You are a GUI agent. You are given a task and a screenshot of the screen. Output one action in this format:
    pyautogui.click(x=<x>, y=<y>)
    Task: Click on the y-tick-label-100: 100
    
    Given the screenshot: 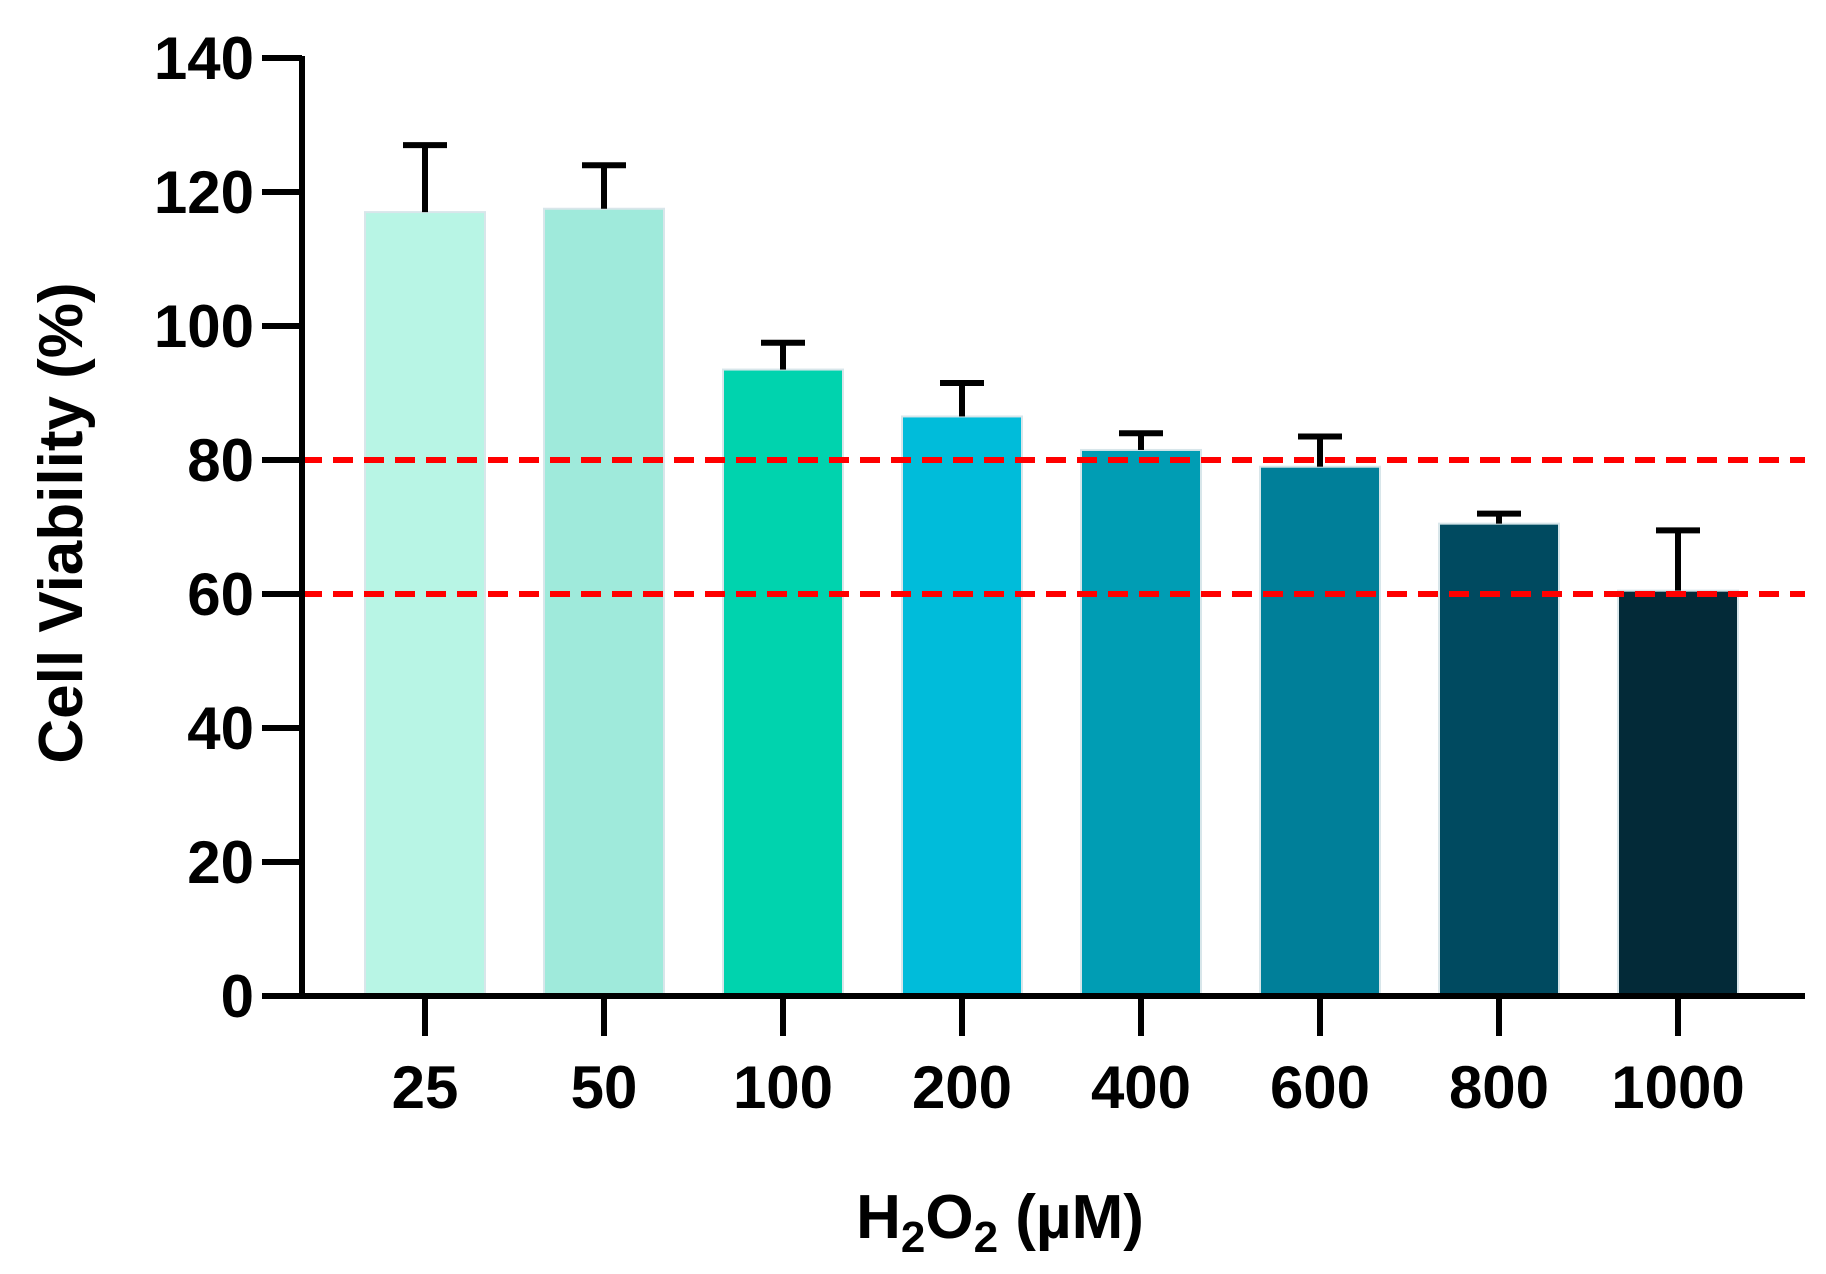 What is the action you would take?
    pyautogui.click(x=204, y=326)
    